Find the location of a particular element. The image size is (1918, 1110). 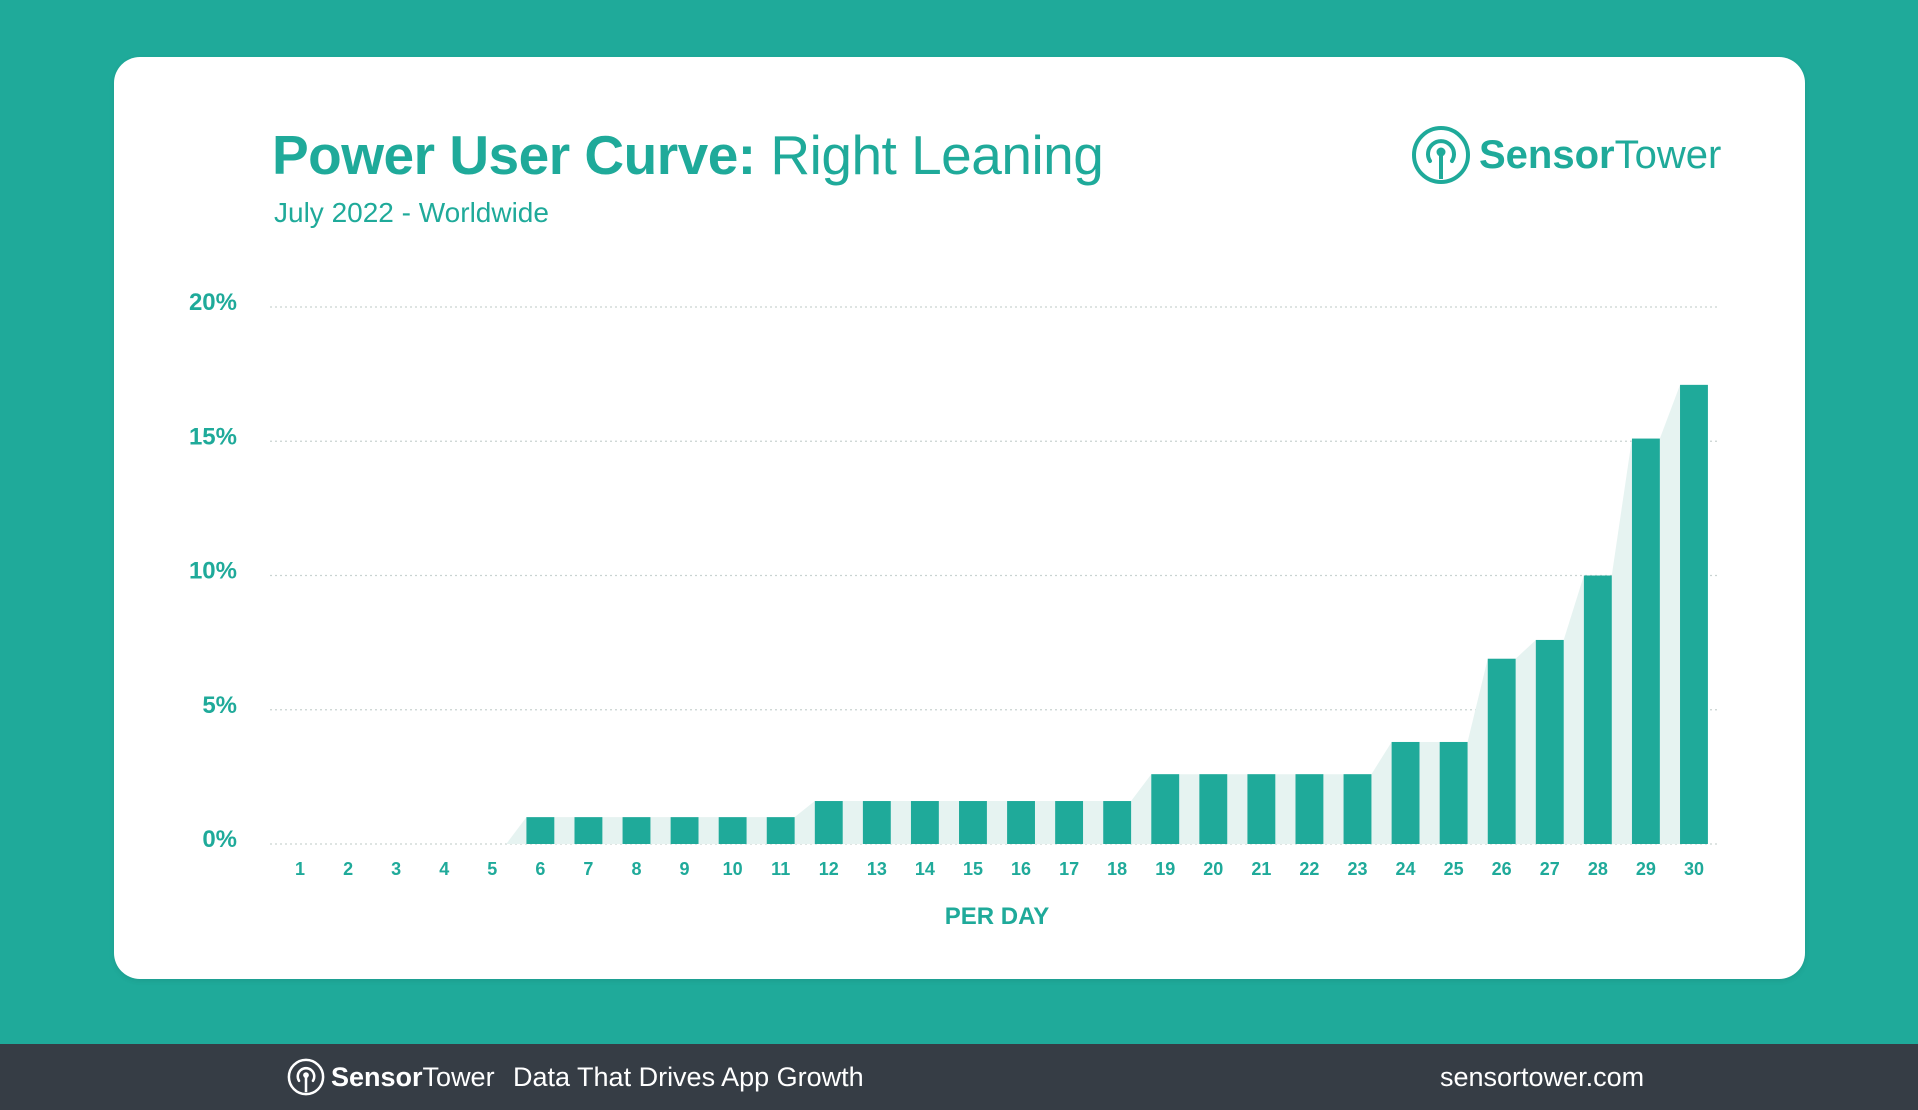

x-tick-label: 11 is located at coordinates (780, 869).